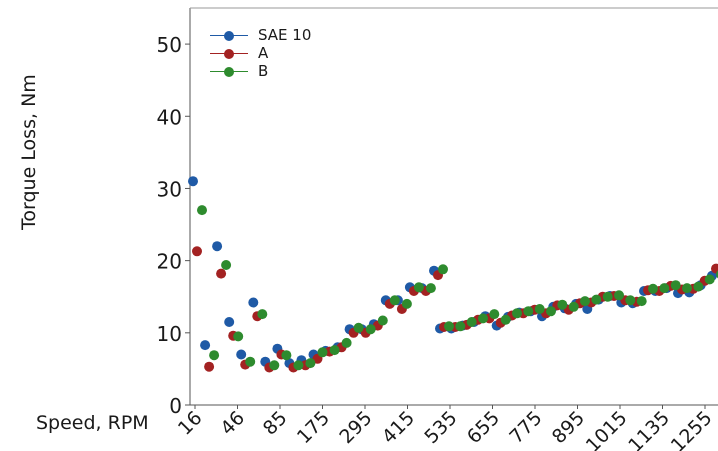 This screenshot has height=451, width=718. Describe the element at coordinates (29, 152) in the screenshot. I see `y-axis-label: Torque Loss, Nm` at that location.